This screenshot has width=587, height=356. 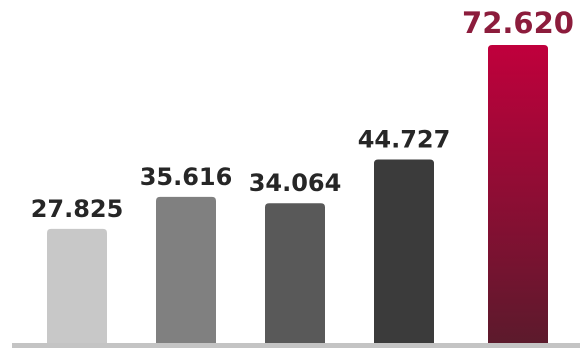 I want to click on value-label: 27.825, so click(x=77, y=209).